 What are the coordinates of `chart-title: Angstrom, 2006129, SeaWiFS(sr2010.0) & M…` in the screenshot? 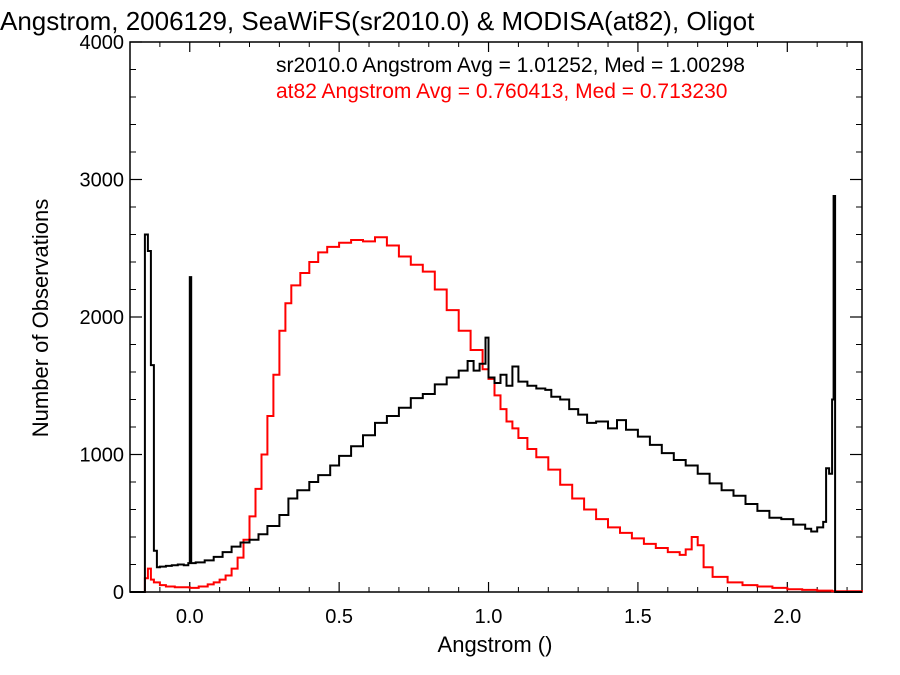 It's located at (377, 21).